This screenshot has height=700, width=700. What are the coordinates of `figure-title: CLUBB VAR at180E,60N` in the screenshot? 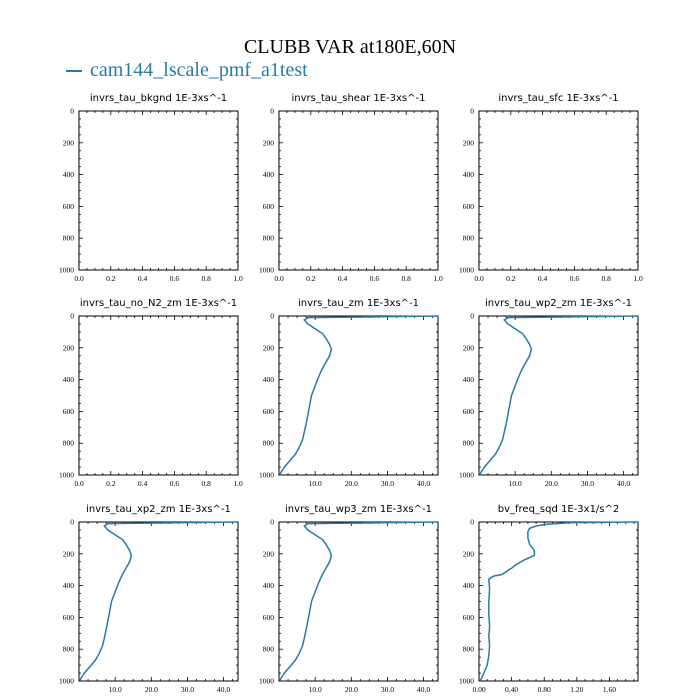 It's located at (350, 47).